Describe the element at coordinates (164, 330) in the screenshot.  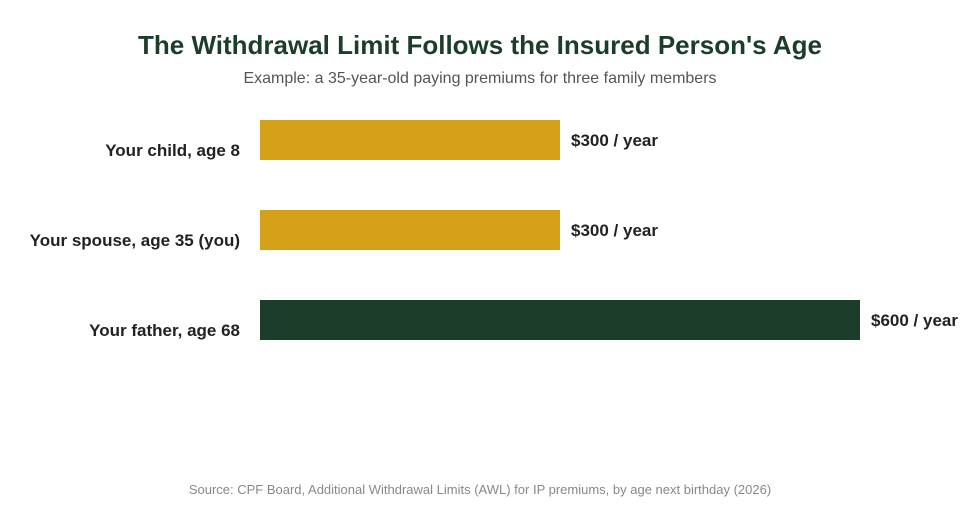
I see `category-label-2: Your father, age 68` at that location.